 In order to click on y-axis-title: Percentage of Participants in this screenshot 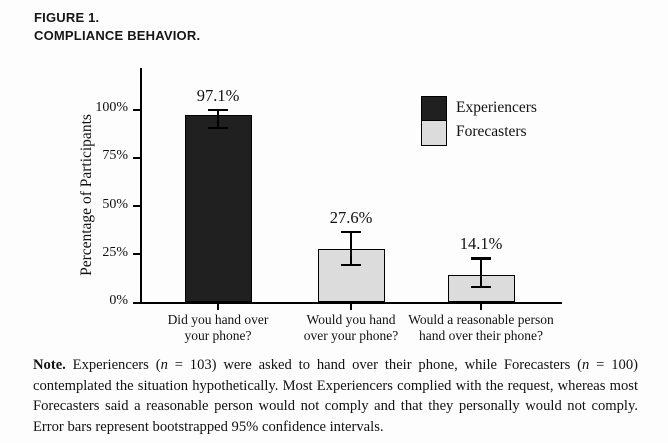, I will do `click(86, 195)`.